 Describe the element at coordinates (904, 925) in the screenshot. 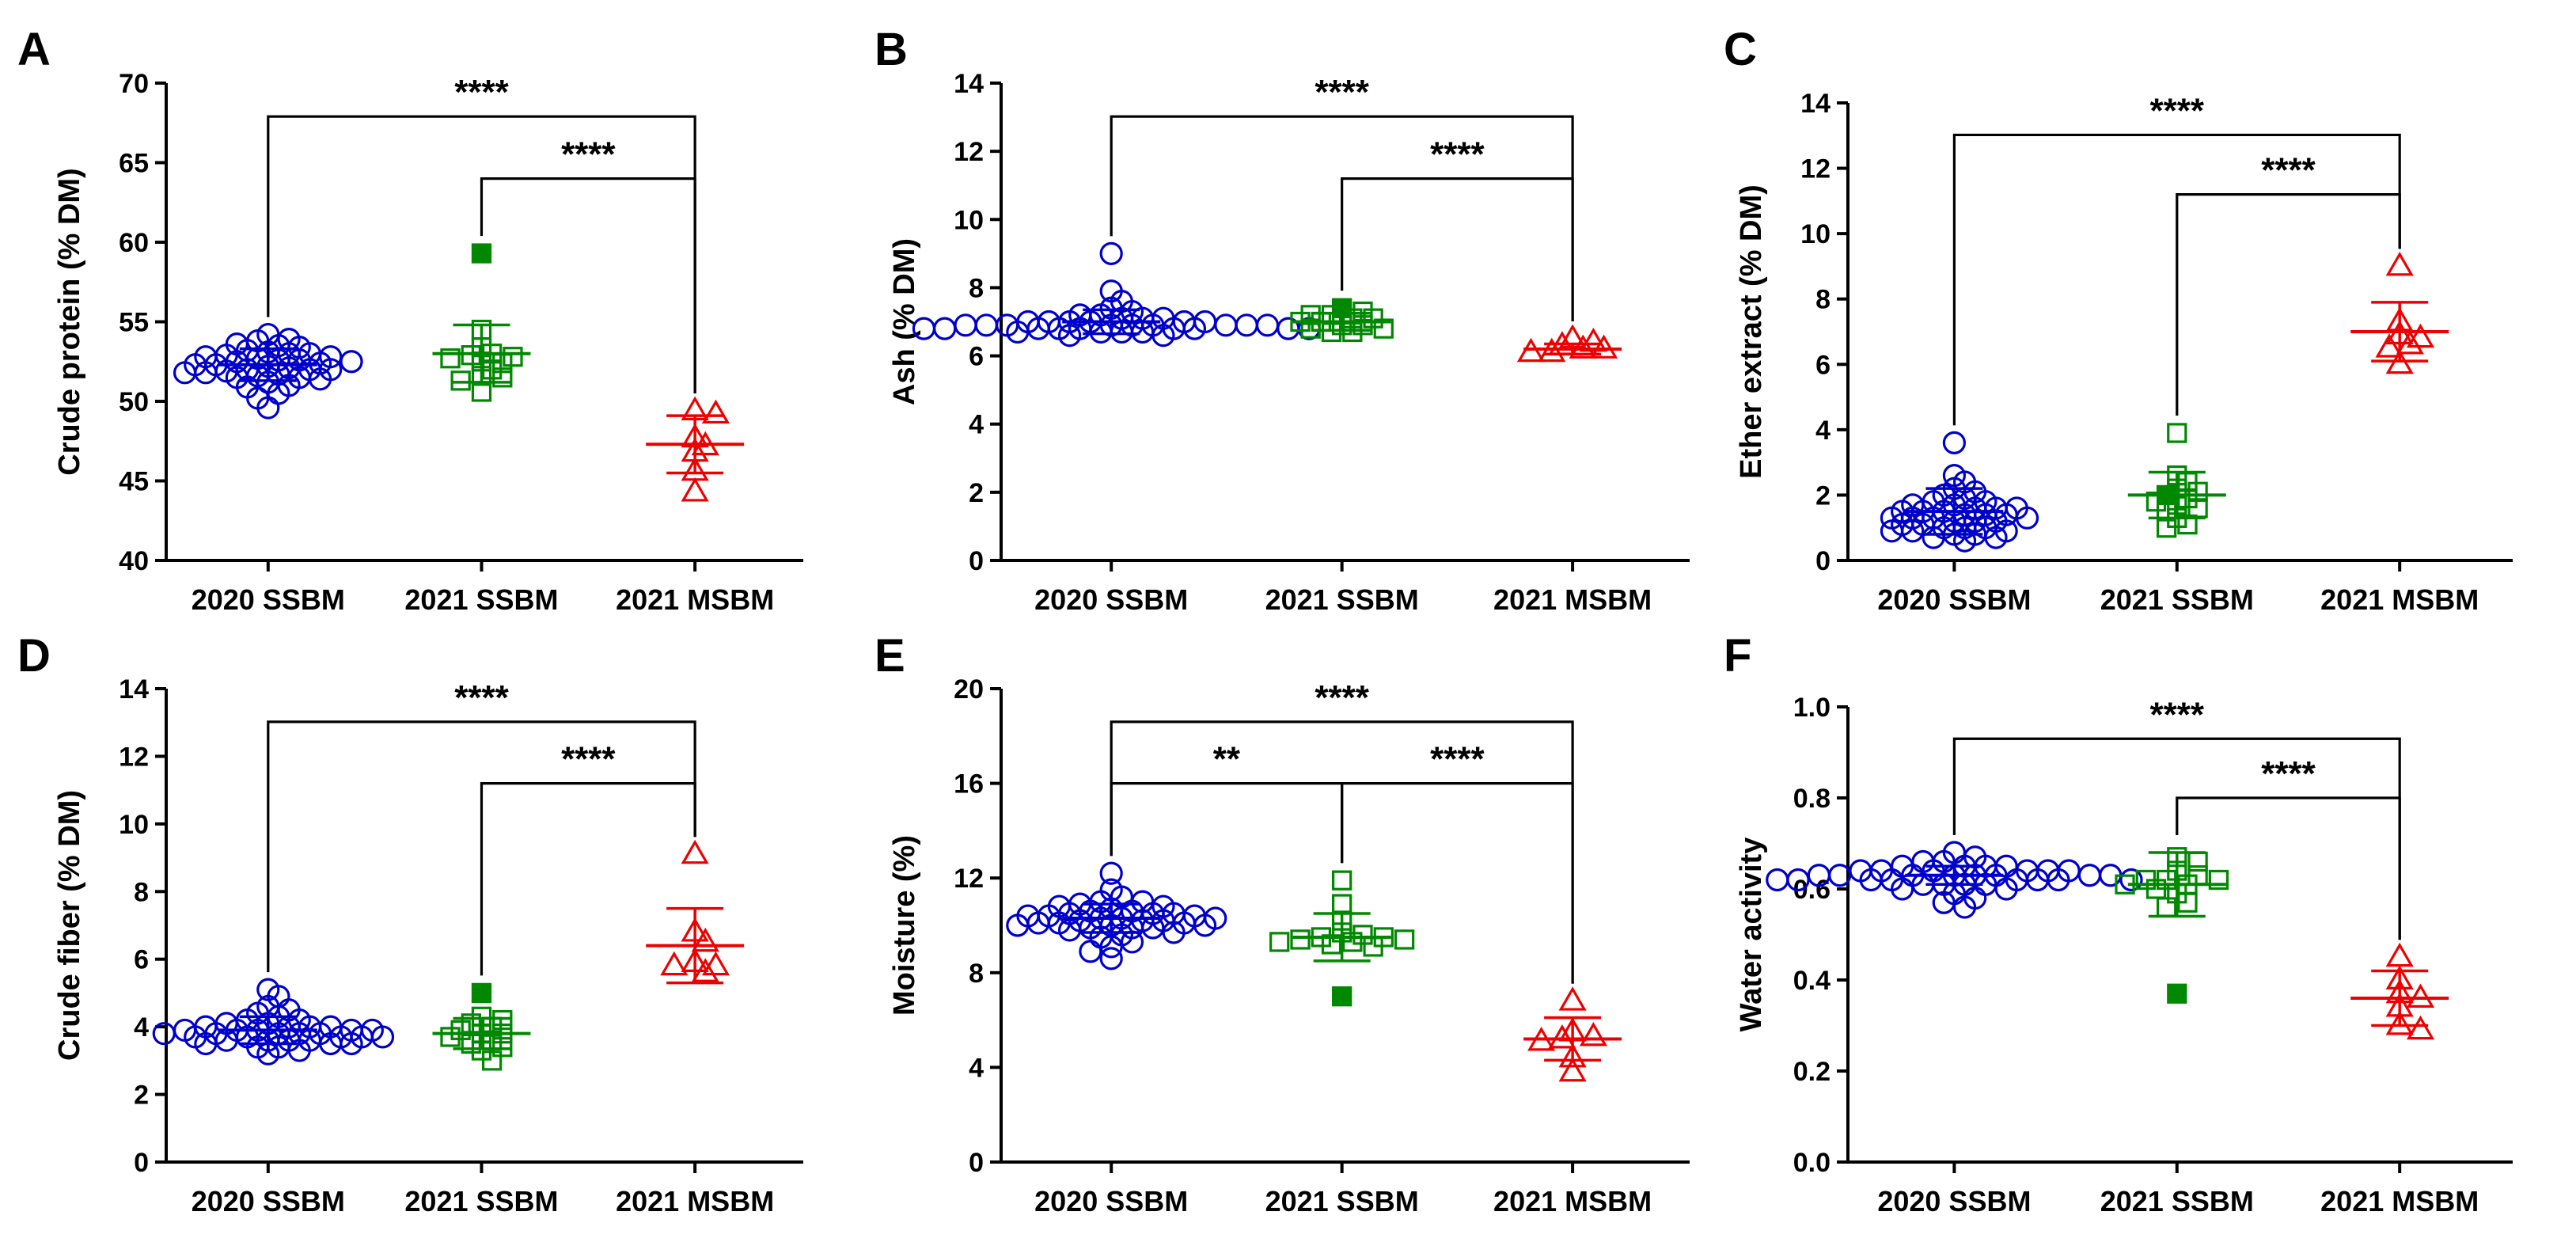

I see `y-axis-label: Moisture (%)` at that location.